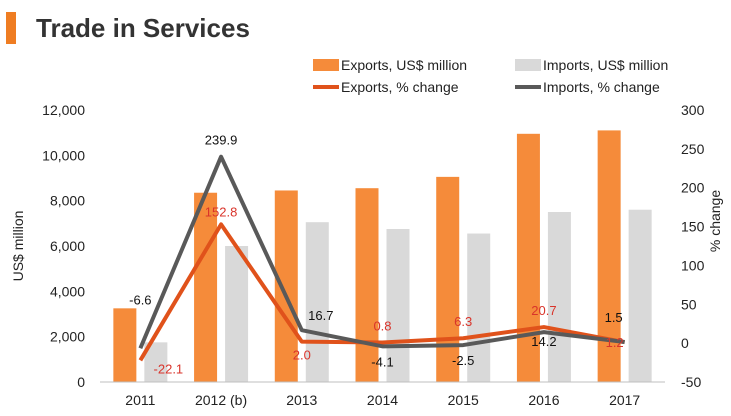  Describe the element at coordinates (11, 28) in the screenshot. I see `title-accent-bar` at that location.